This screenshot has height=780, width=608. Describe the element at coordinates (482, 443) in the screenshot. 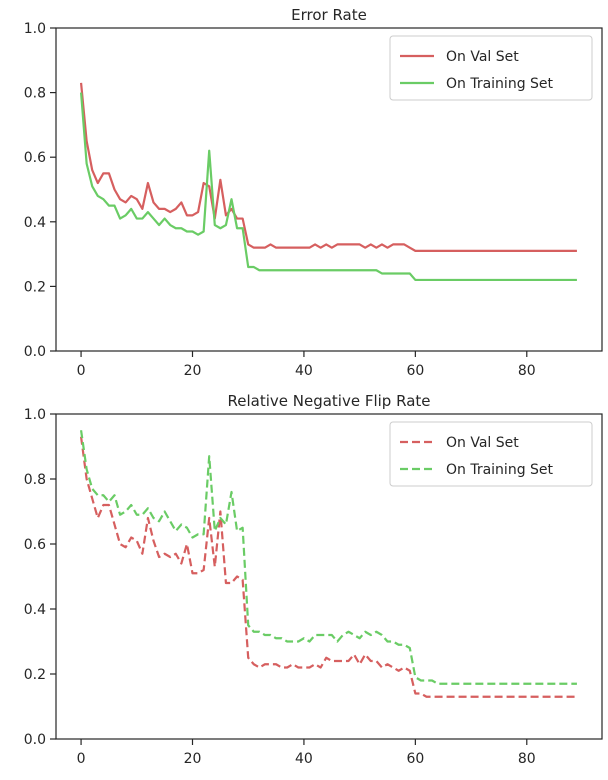

I see `chart-2-legend-label-1: On Val Set` at that location.